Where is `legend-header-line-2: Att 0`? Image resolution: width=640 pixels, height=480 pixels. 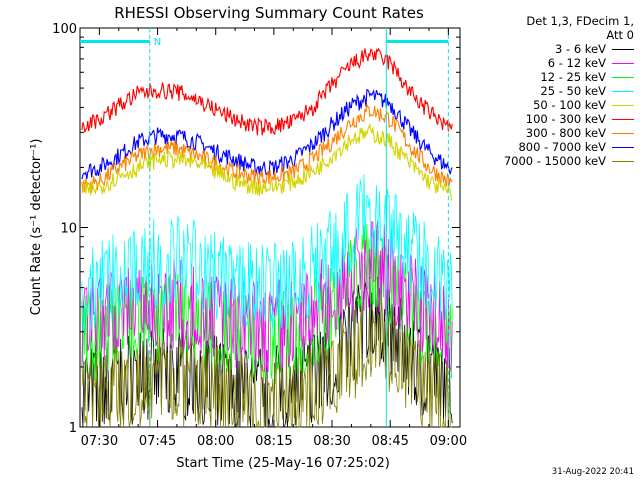
legend-header-line-2: Att 0 is located at coordinates (620, 35).